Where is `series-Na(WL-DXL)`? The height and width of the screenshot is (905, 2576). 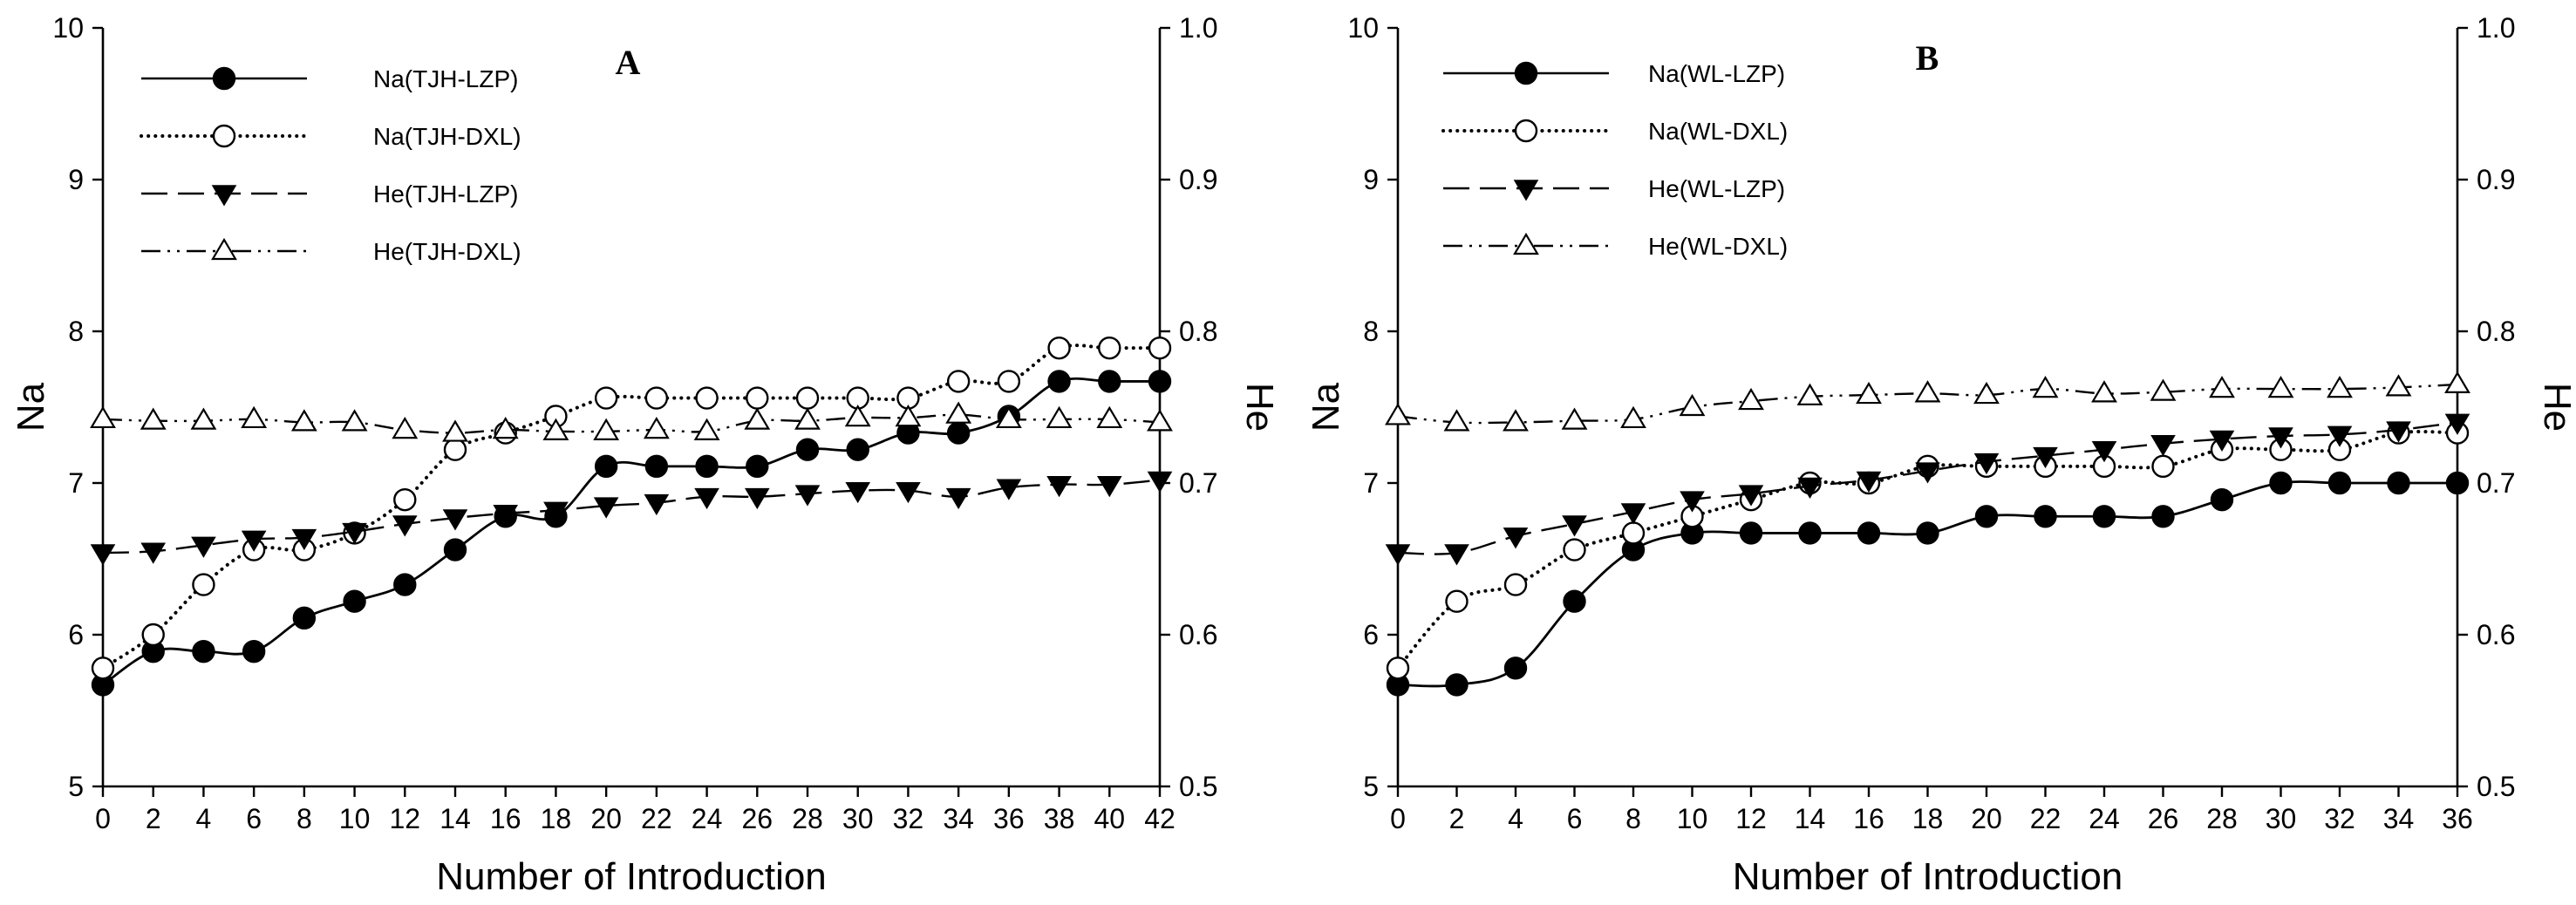
series-Na(WL-DXL) is located at coordinates (1928, 550).